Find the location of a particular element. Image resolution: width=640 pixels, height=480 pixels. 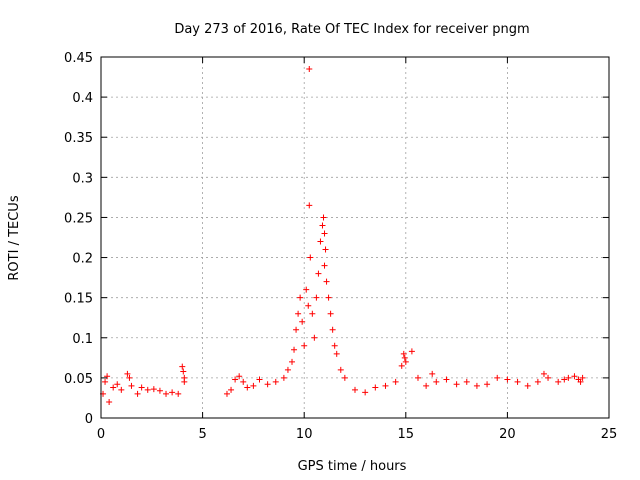

y-tick-label: 0.05 is located at coordinates (78, 379).